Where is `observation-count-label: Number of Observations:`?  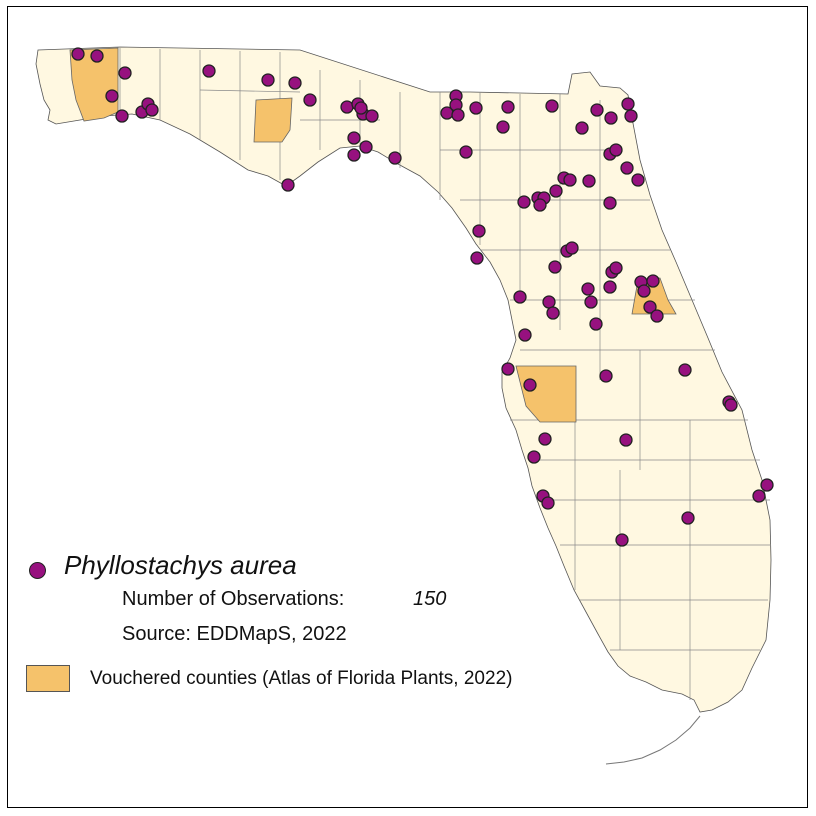 observation-count-label: Number of Observations: is located at coordinates (233, 599).